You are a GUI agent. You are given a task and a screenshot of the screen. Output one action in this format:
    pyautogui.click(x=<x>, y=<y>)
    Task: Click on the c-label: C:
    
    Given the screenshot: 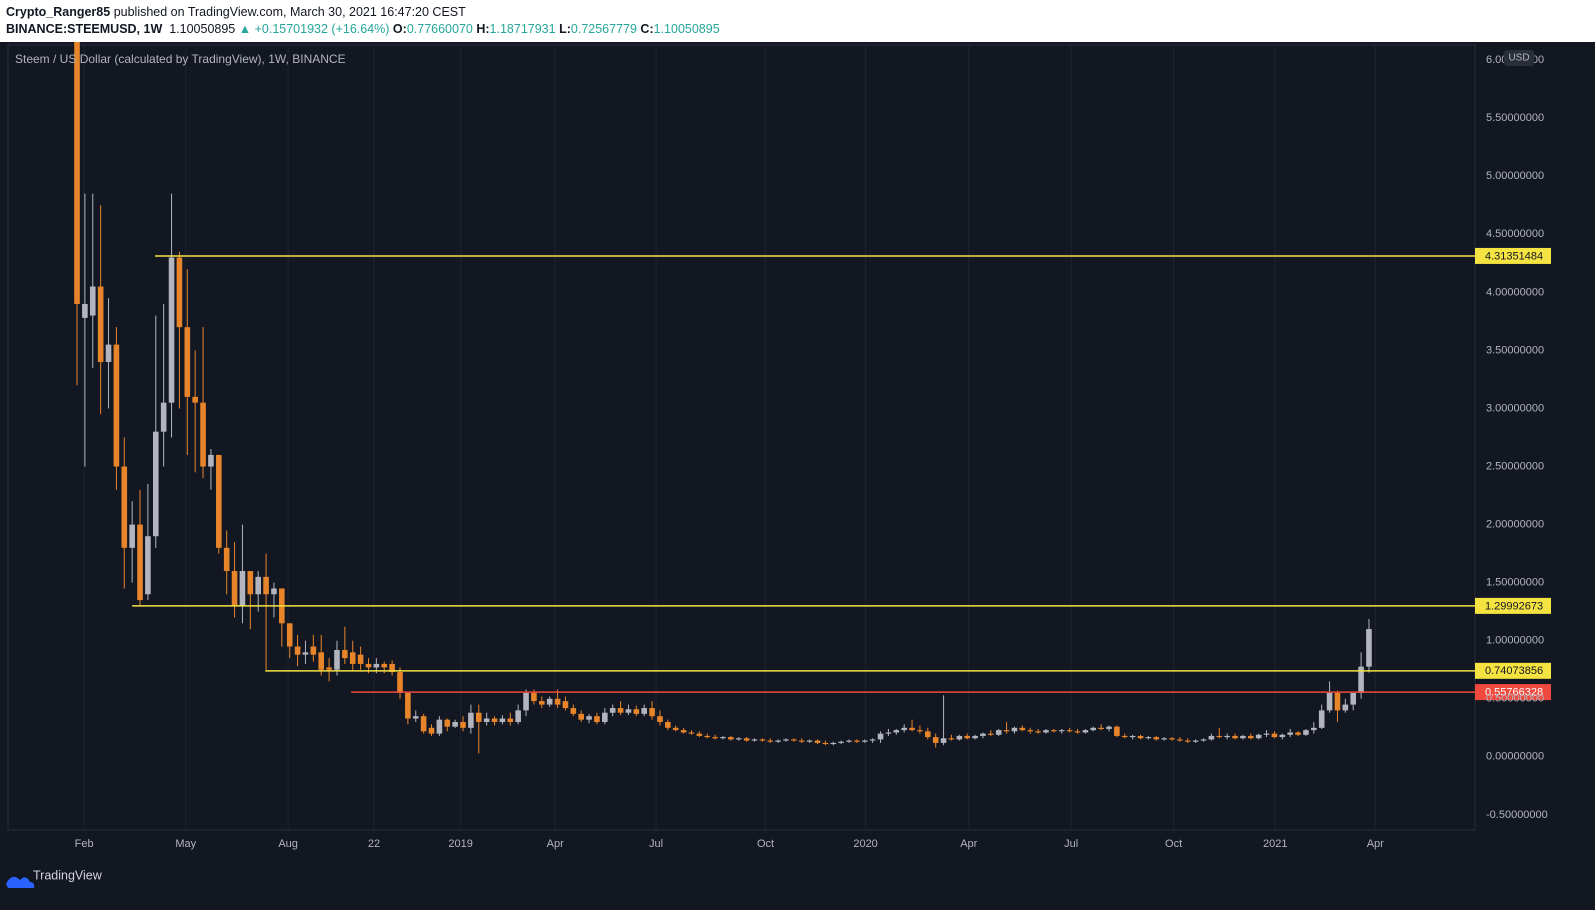 What is the action you would take?
    pyautogui.click(x=647, y=29)
    